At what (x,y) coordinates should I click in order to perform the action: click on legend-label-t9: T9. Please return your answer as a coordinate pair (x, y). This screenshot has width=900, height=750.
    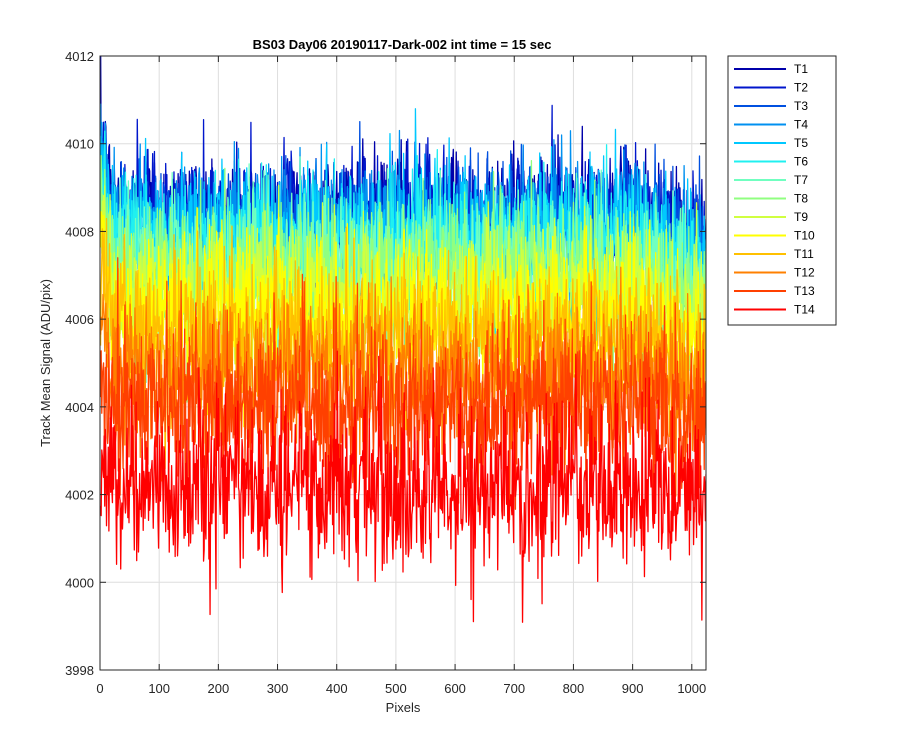
    Looking at the image, I should click on (801, 217).